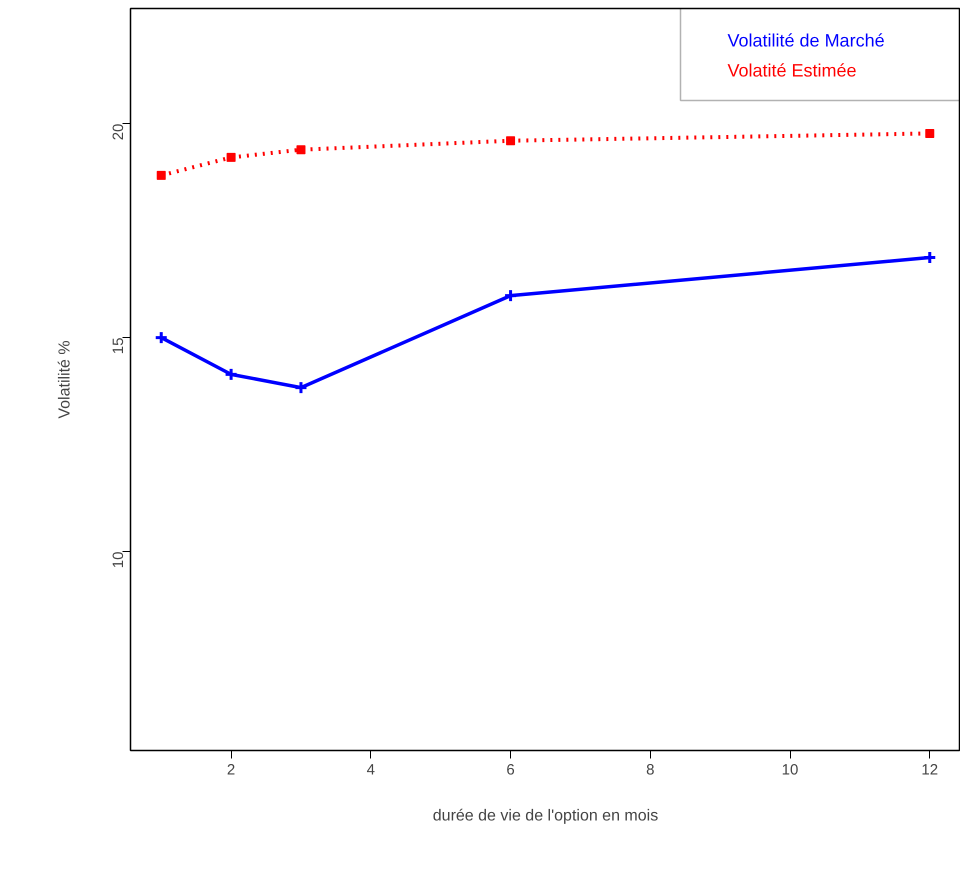 The height and width of the screenshot is (876, 960). What do you see at coordinates (118, 560) in the screenshot?
I see `y-tick-label: 10` at bounding box center [118, 560].